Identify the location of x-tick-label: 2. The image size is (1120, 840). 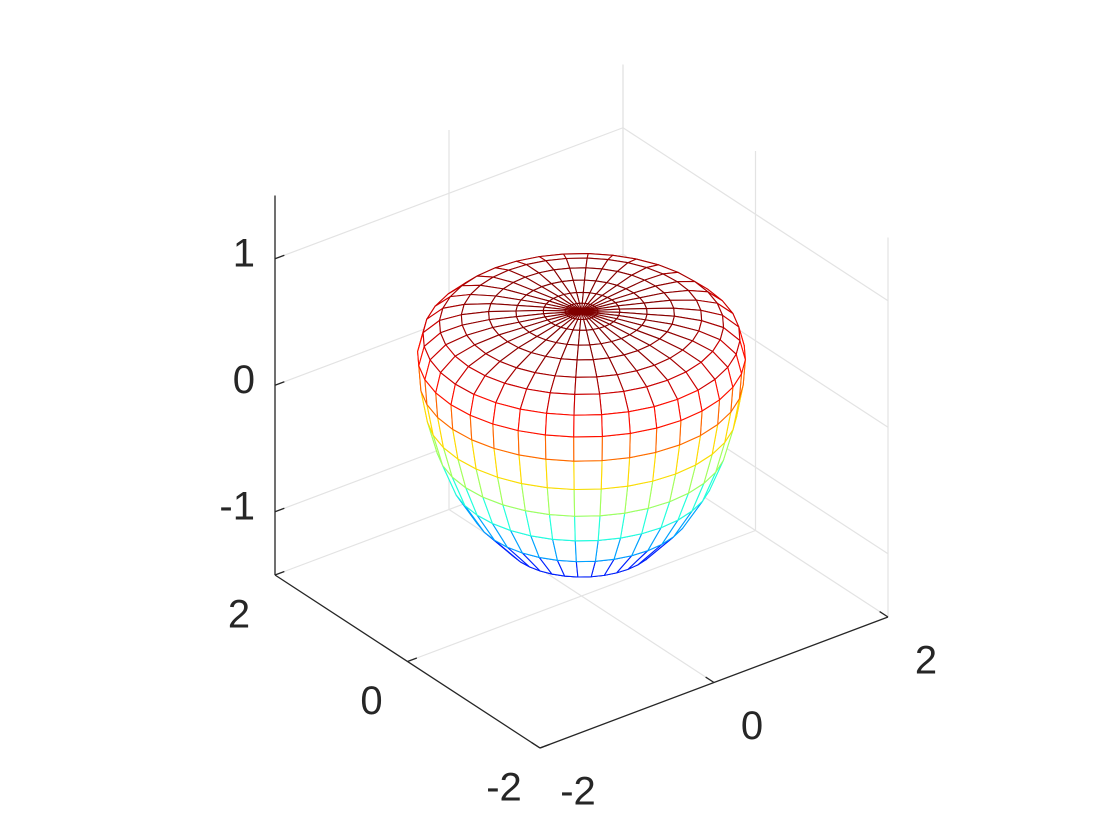
(926, 661).